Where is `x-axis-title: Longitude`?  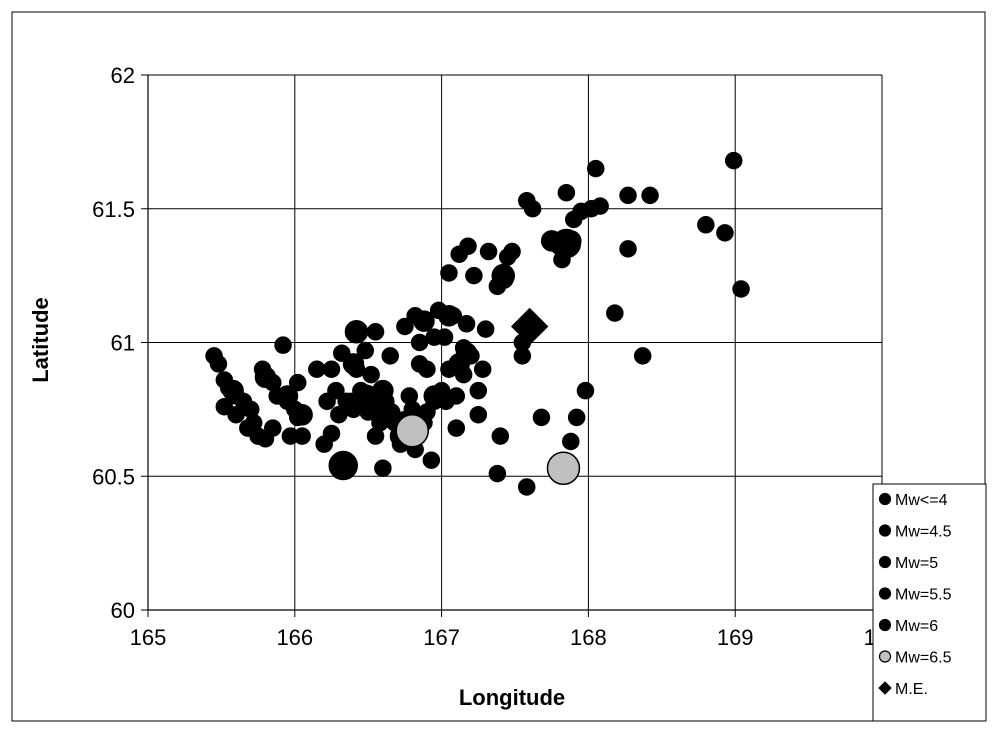 x-axis-title: Longitude is located at coordinates (512, 697).